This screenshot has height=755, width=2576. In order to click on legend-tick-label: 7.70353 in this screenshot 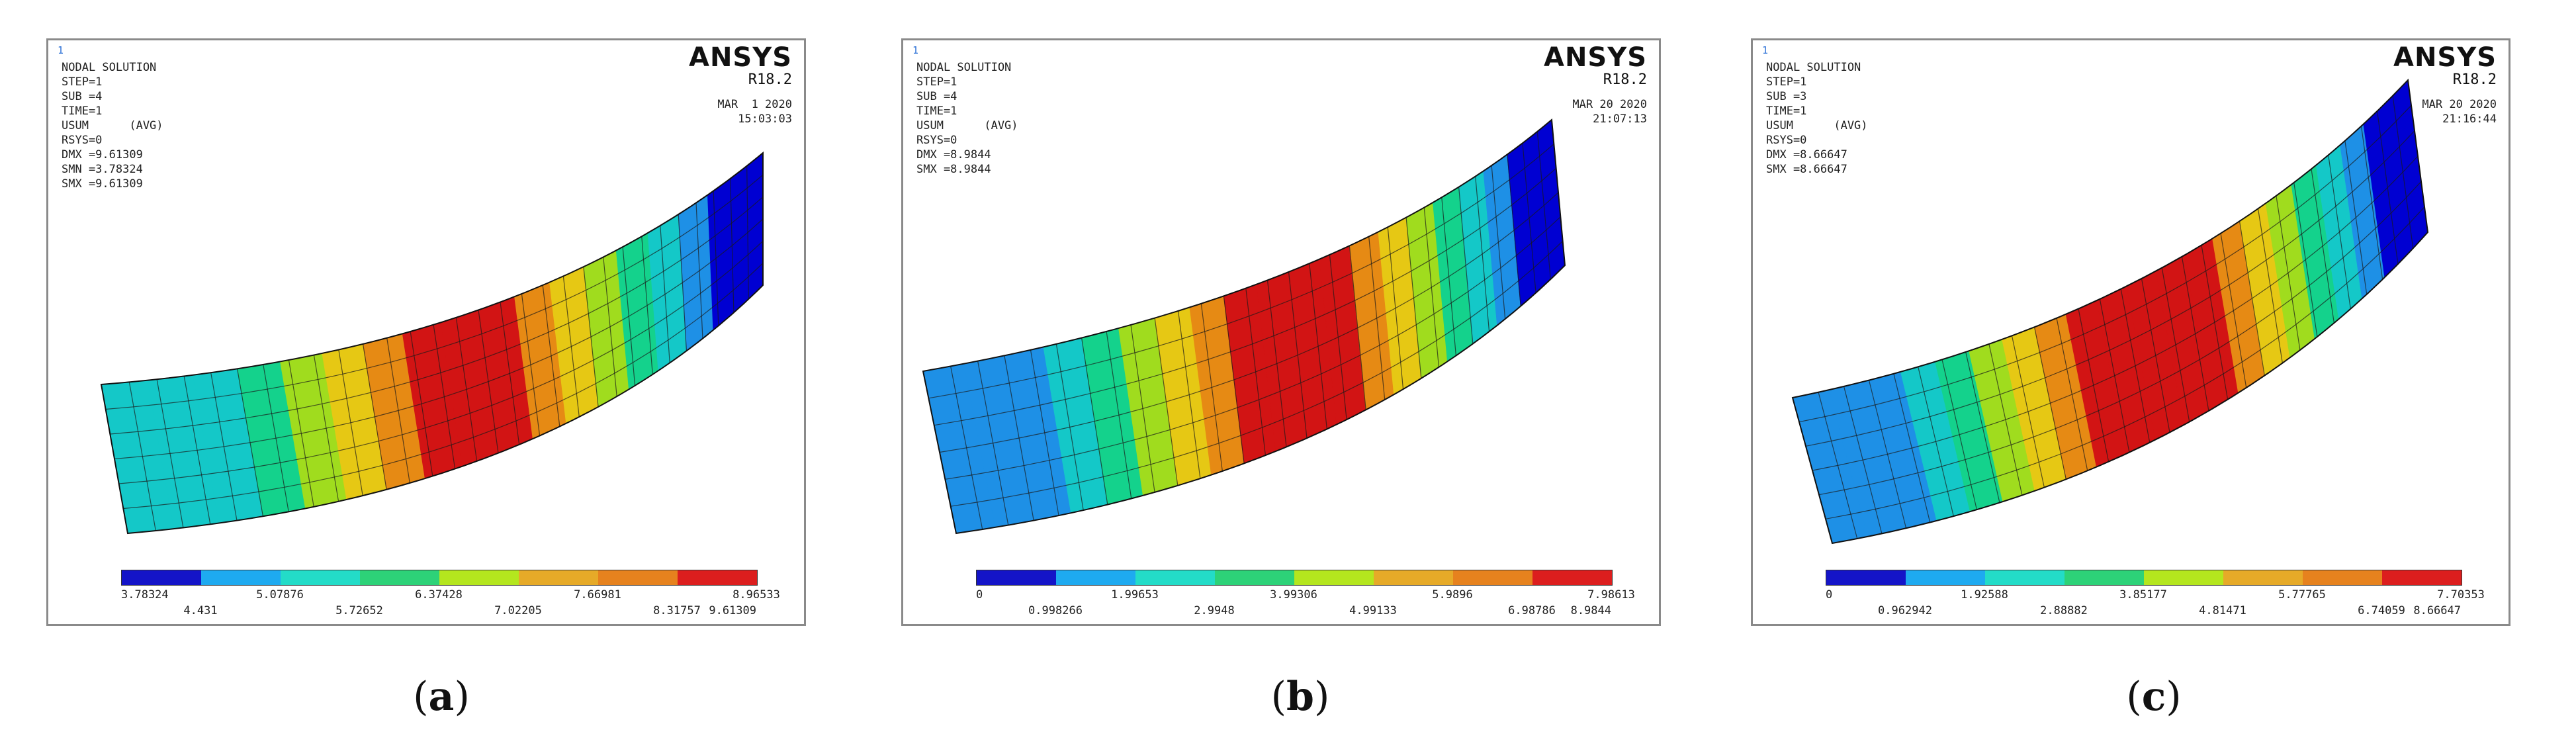, I will do `click(2461, 594)`.